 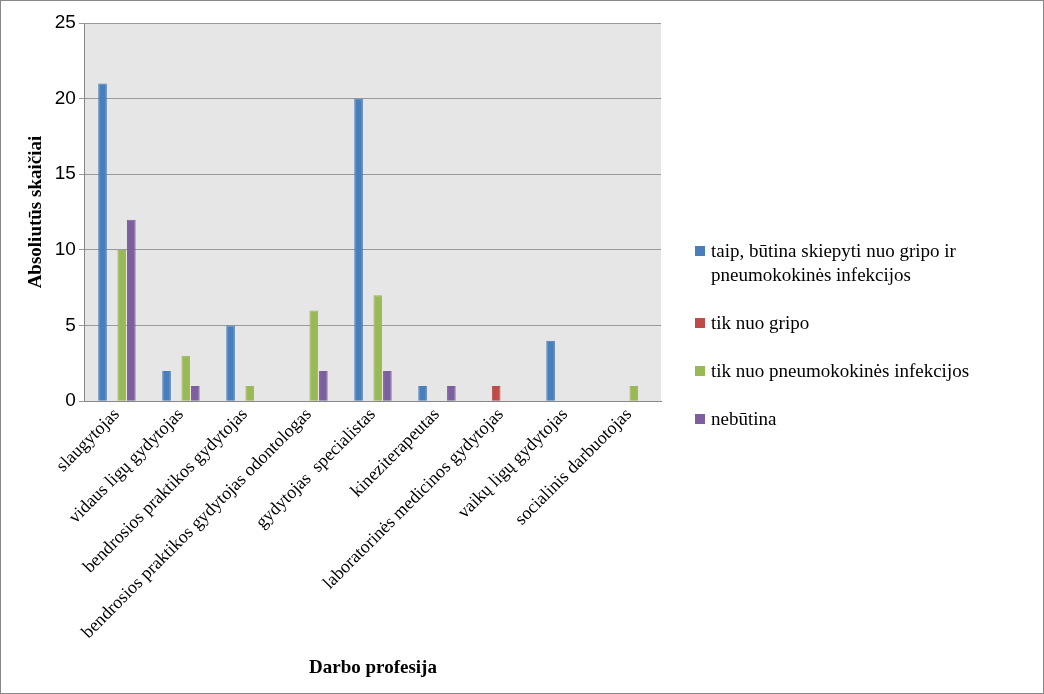 What do you see at coordinates (760, 323) in the screenshot?
I see `legend-label: tik nuo gripo` at bounding box center [760, 323].